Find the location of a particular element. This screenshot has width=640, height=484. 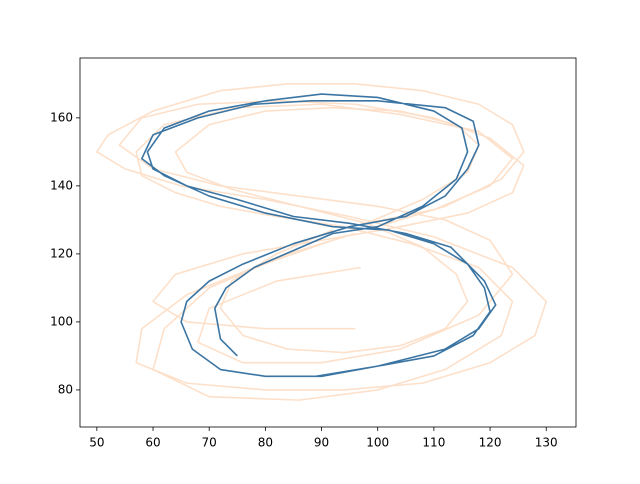

y-tick-label: 140 is located at coordinates (61, 185).